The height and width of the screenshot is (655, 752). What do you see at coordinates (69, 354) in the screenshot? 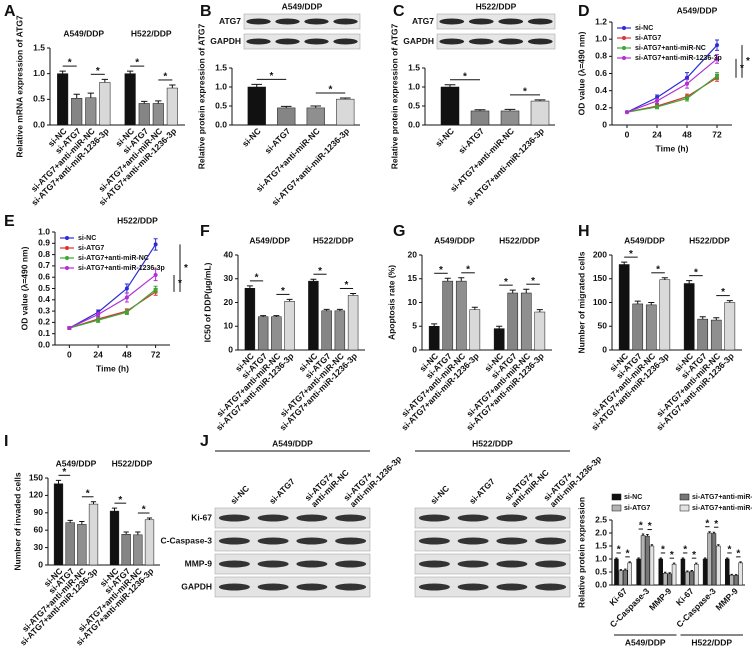
I see `x-tick-label: 0` at bounding box center [69, 354].